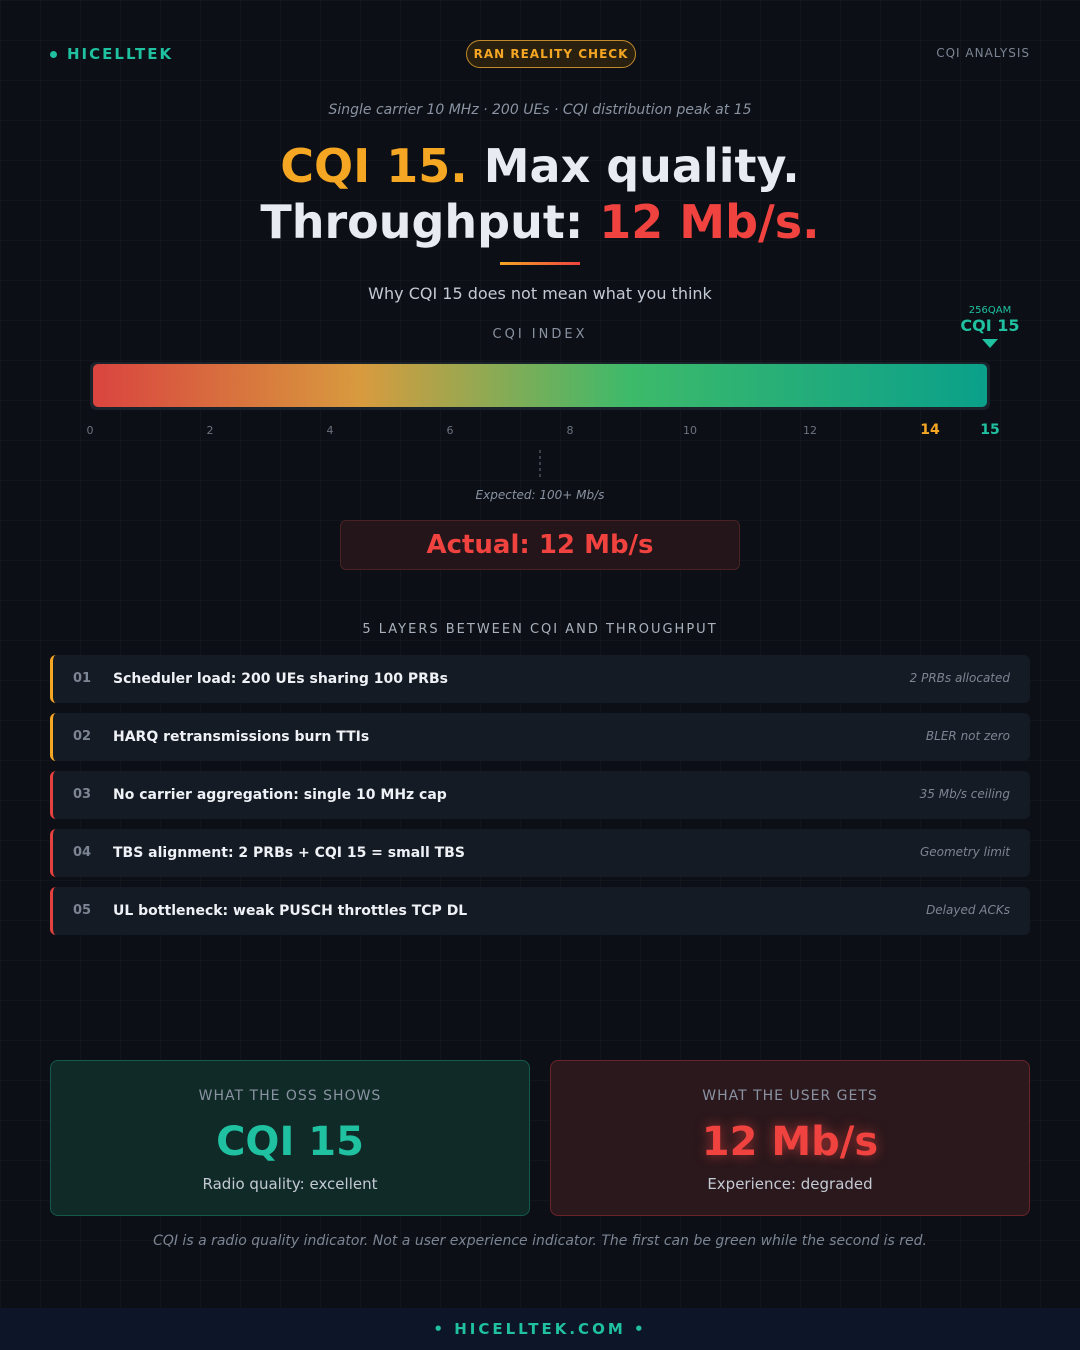 Image resolution: width=1080 pixels, height=1350 pixels. I want to click on layer-note: Delayed ACKs, so click(968, 910).